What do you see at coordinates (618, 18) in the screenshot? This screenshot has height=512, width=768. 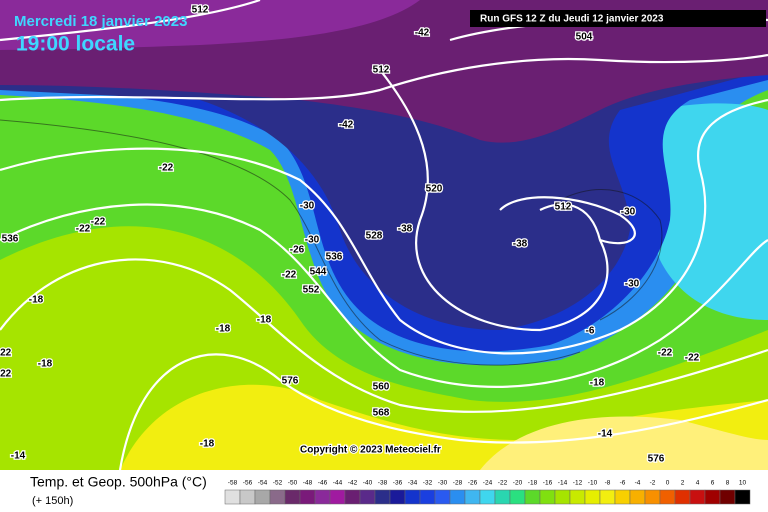 I see `run-banner` at bounding box center [618, 18].